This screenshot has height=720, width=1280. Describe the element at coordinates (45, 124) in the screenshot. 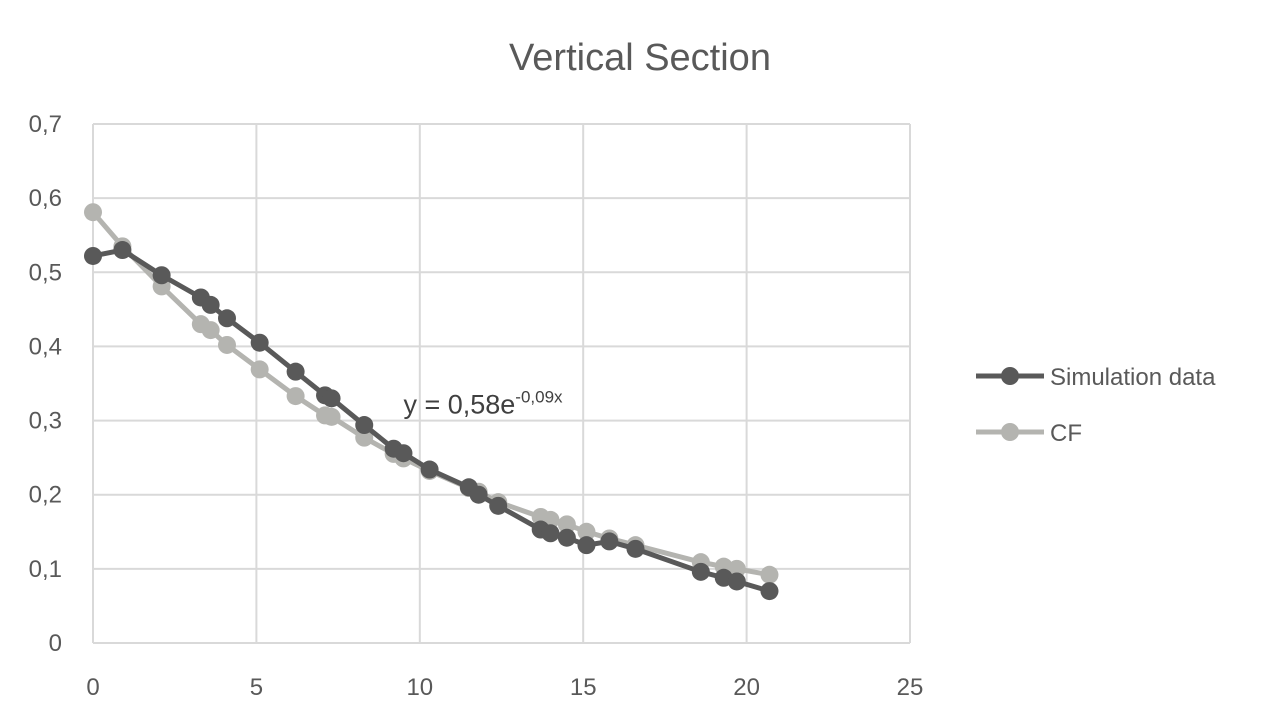

I see `y-tick-label: 0,7` at that location.